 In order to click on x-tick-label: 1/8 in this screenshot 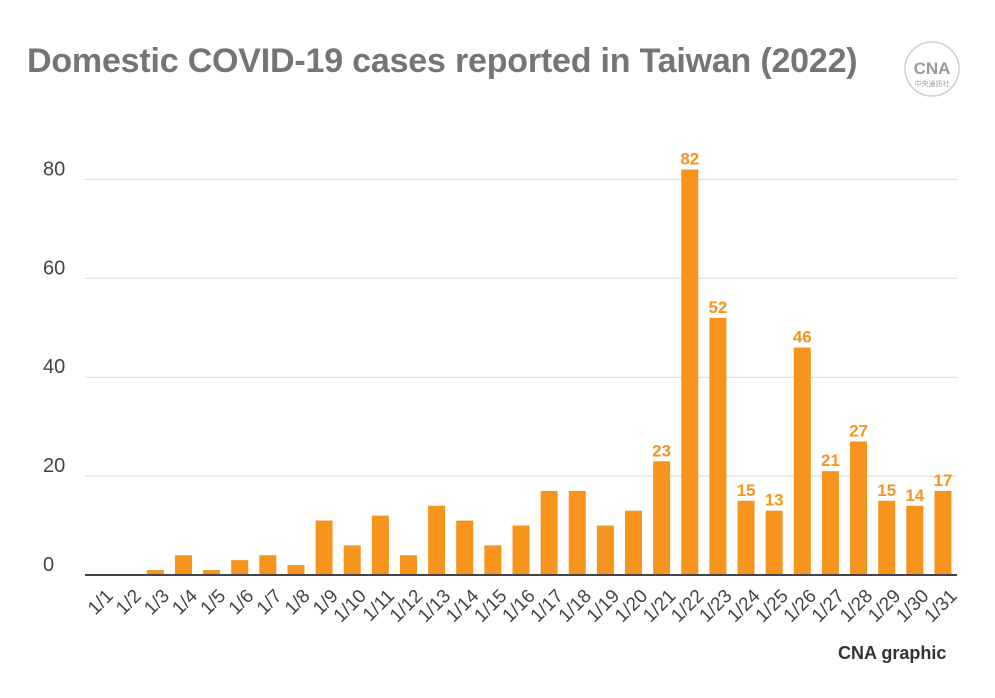, I will do `click(298, 603)`.